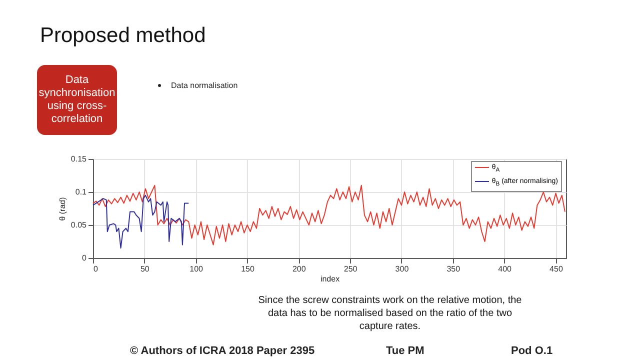 The image size is (640, 360). I want to click on x-tick-label: 50, so click(145, 269).